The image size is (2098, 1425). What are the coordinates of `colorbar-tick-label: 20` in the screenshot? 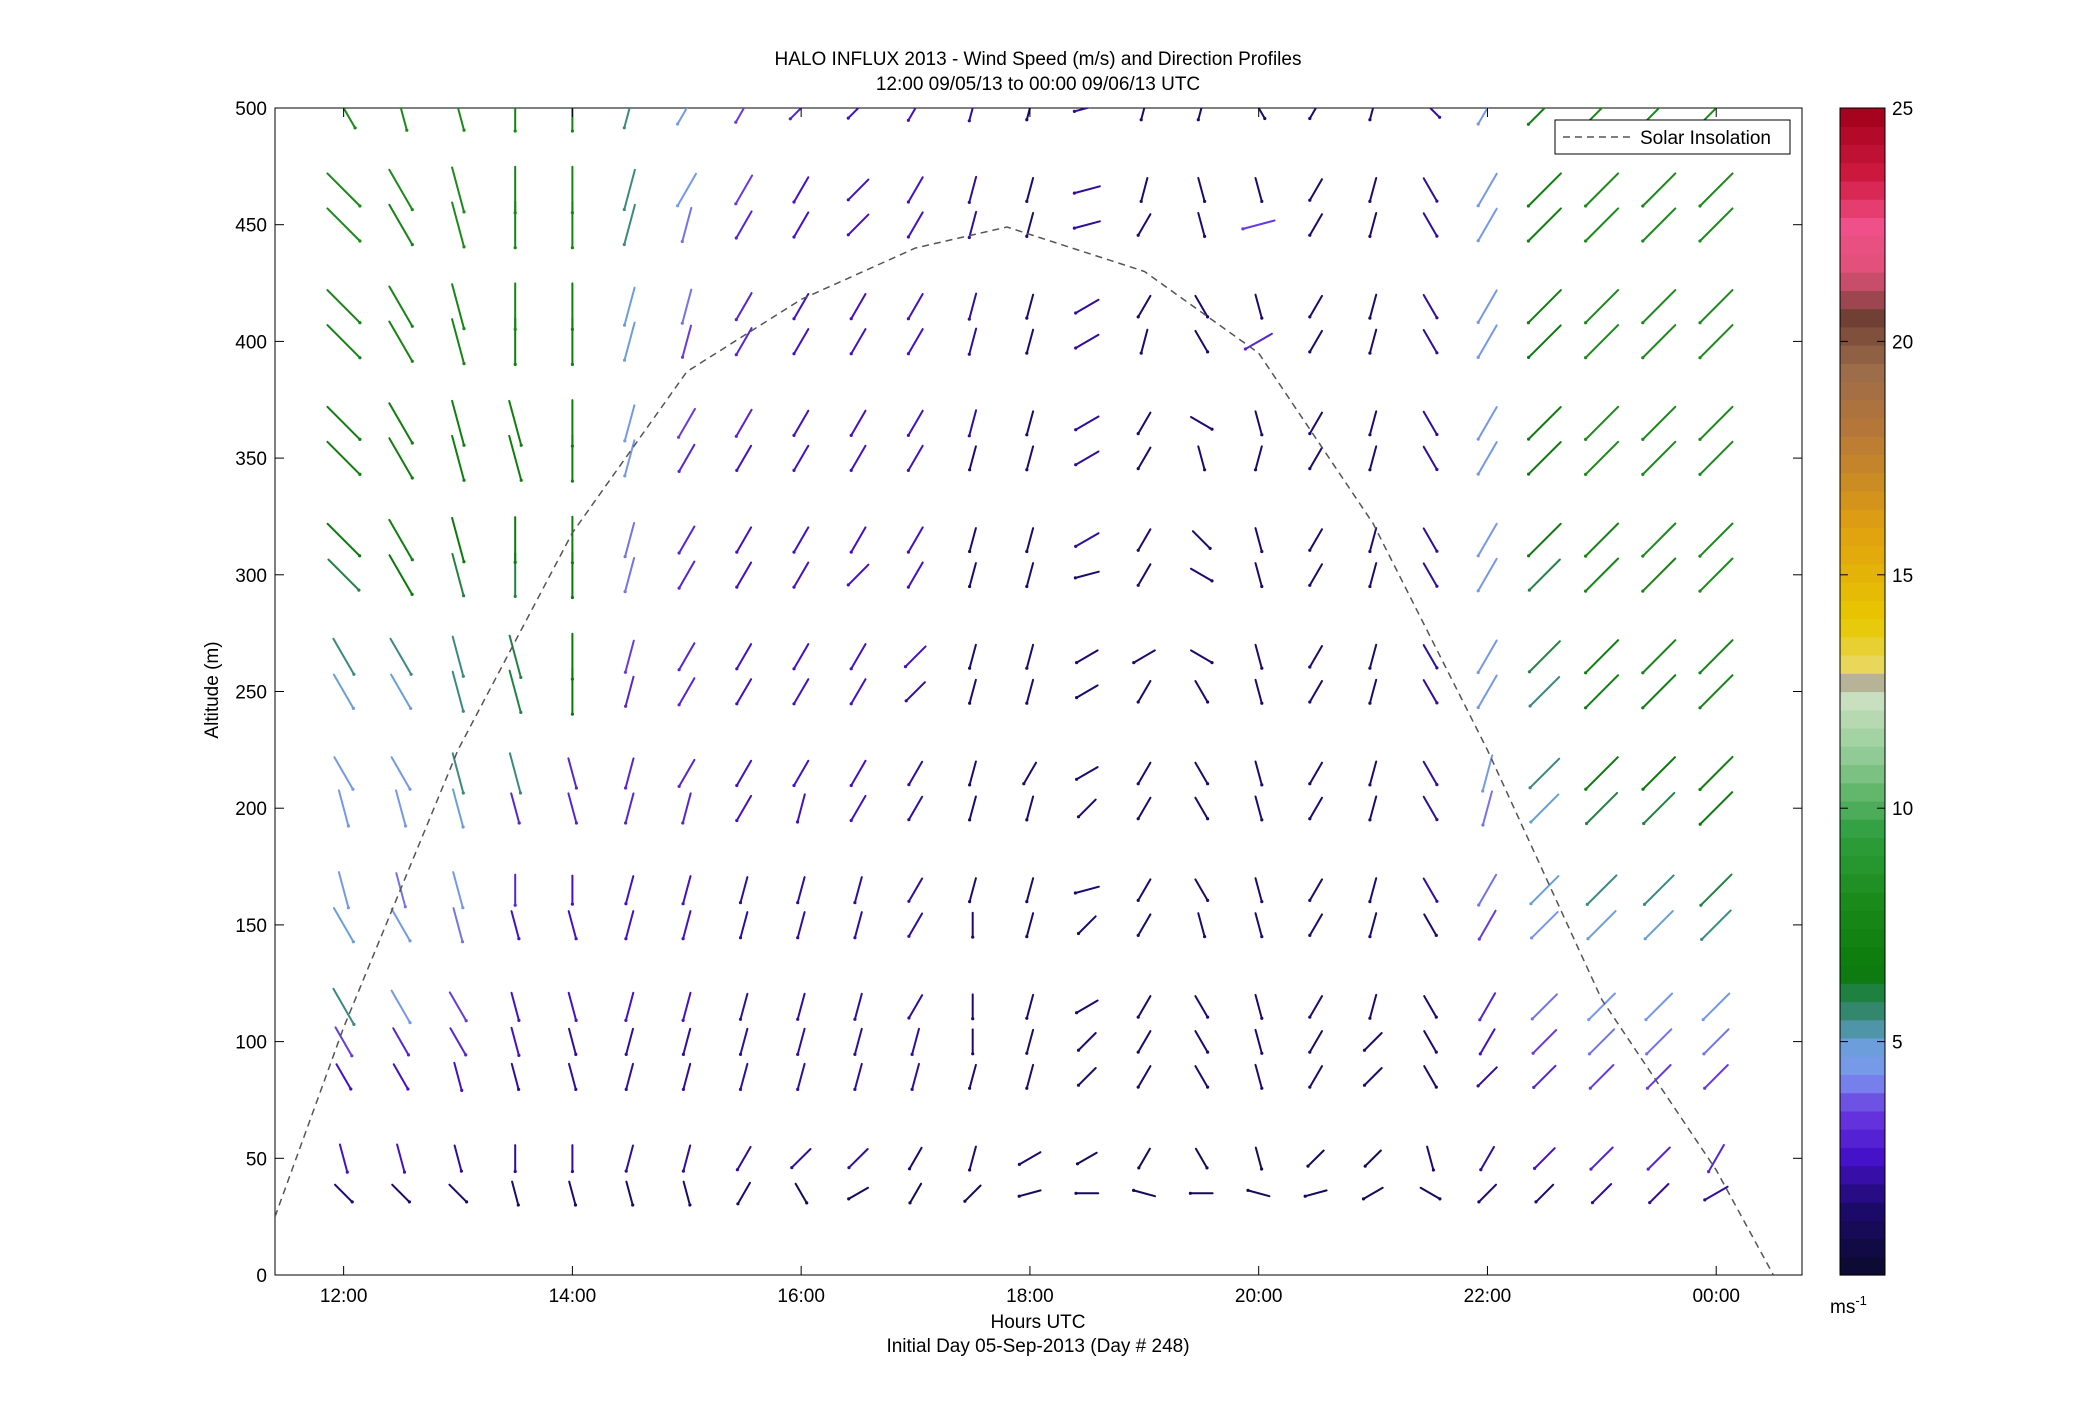 It's located at (1902, 342).